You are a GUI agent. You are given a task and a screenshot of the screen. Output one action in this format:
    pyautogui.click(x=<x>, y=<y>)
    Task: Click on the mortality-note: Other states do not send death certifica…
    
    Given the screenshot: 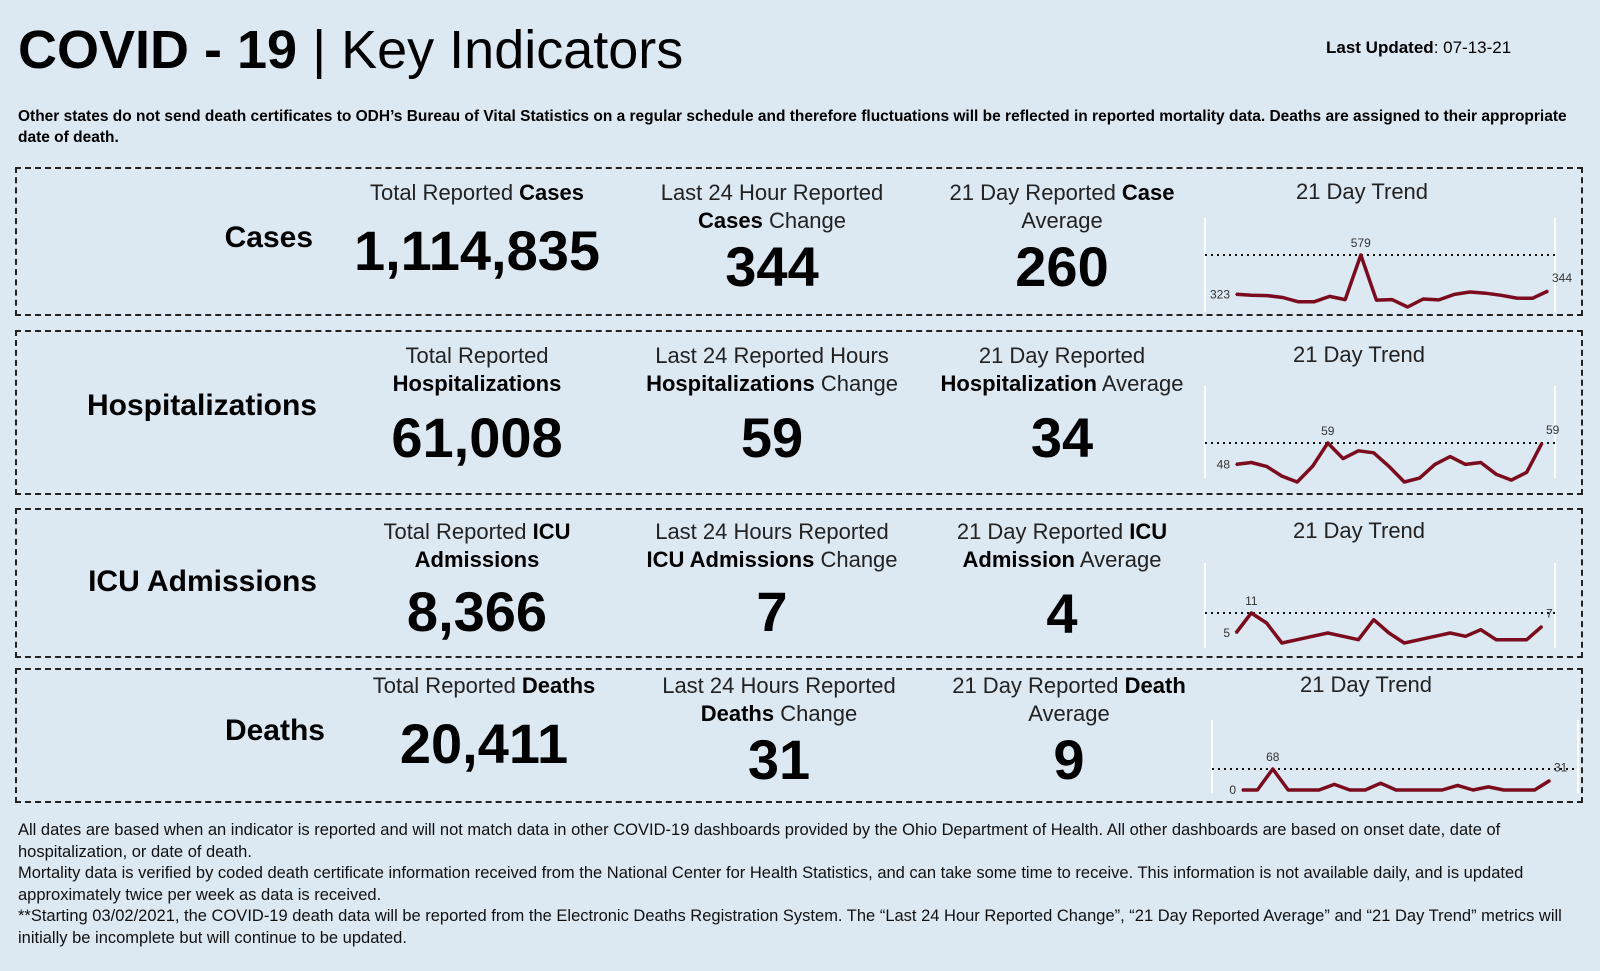 What is the action you would take?
    pyautogui.click(x=792, y=127)
    